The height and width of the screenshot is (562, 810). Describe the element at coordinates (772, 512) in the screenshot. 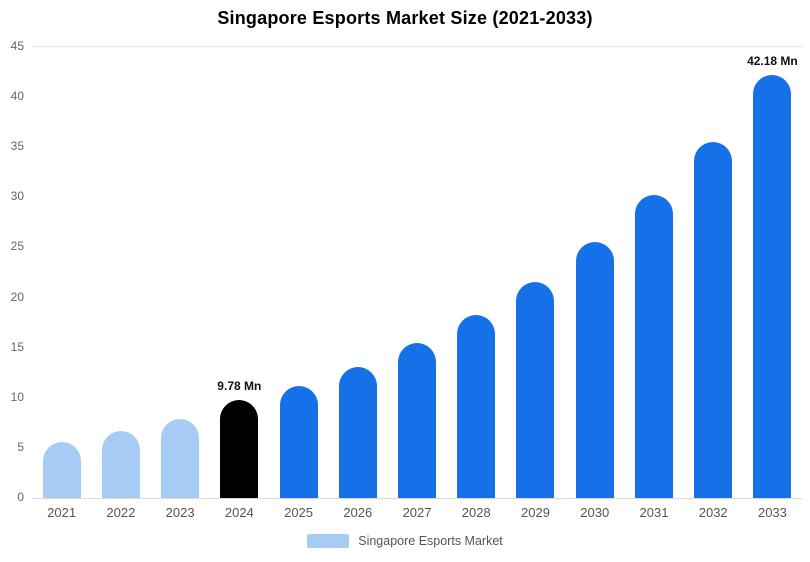

I see `x-tick-label-2033: 2033` at that location.